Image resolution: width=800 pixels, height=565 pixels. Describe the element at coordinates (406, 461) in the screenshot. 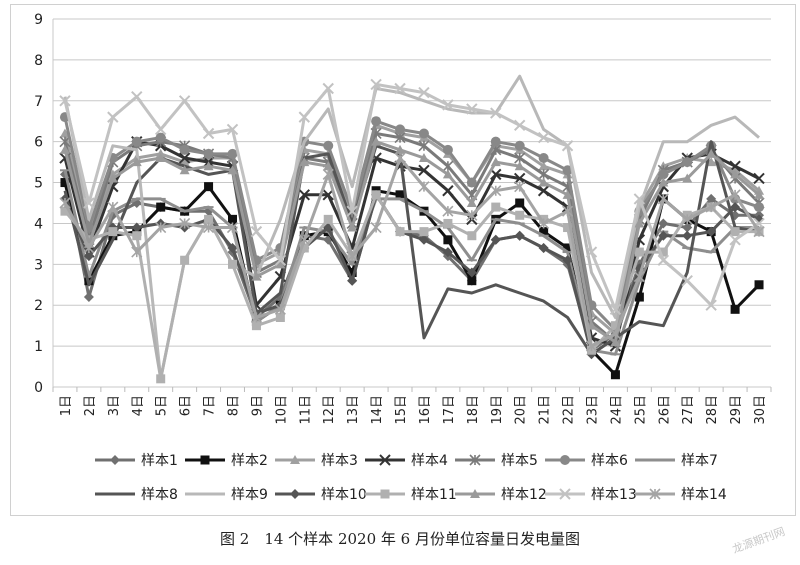

I see `legend-item: 样本4` at that location.